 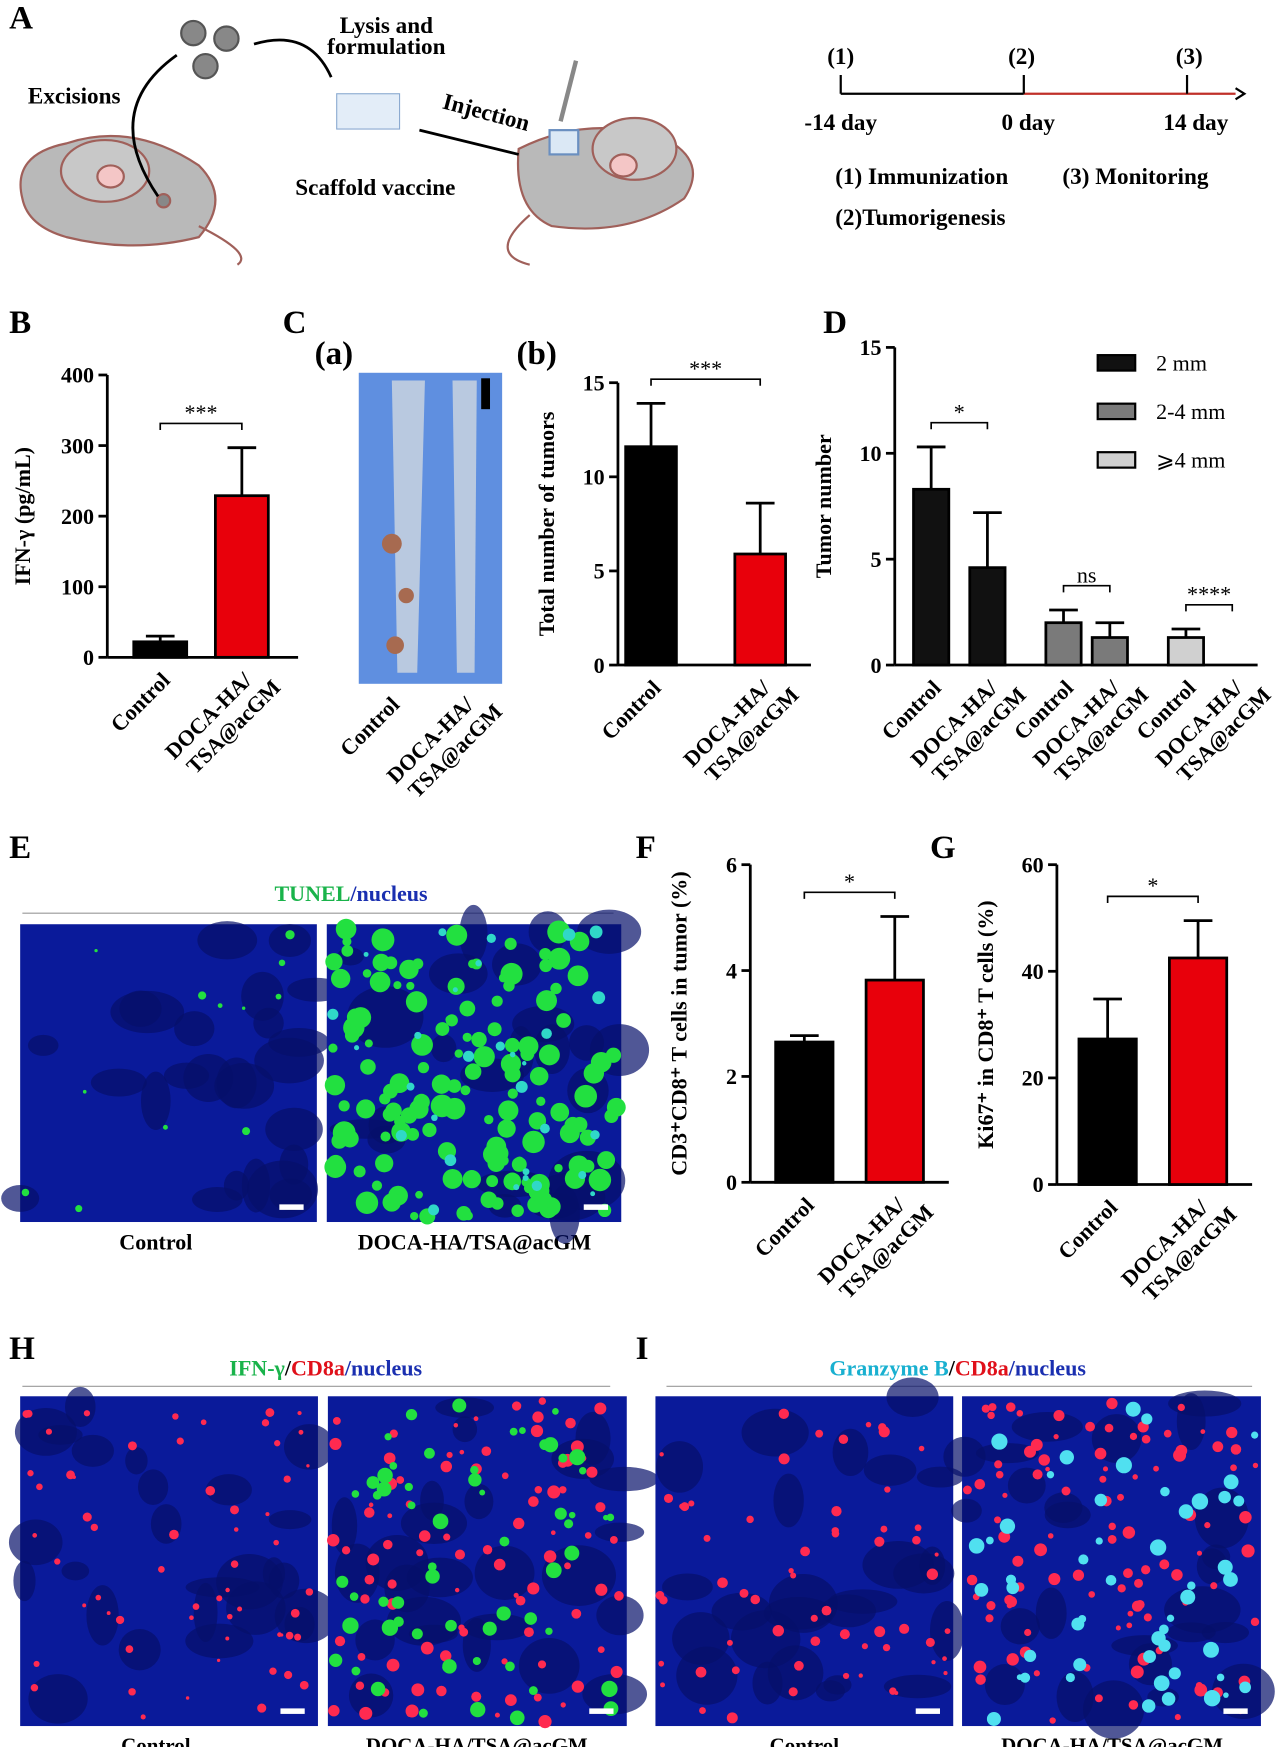 What do you see at coordinates (870, 453) in the screenshot?
I see `y-tick-label: 10` at bounding box center [870, 453].